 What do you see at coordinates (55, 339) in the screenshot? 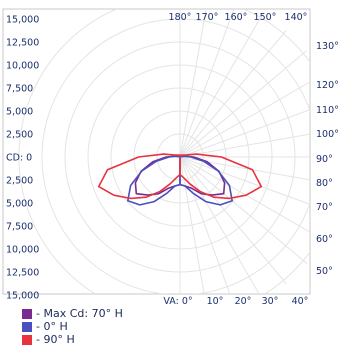
I see `legend-label-90h: - 90° H` at bounding box center [55, 339].